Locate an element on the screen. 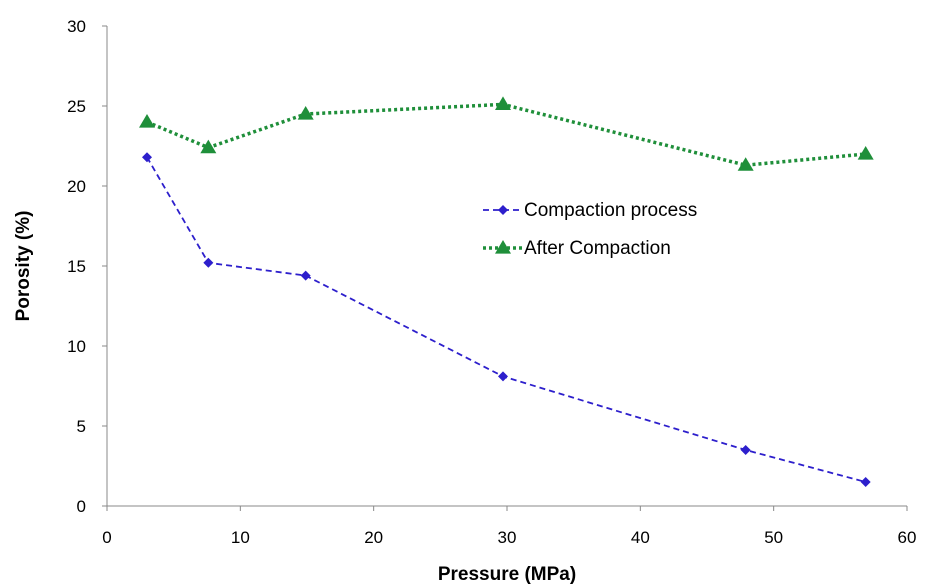 The image size is (927, 587). x-tick-label: 30 is located at coordinates (507, 537).